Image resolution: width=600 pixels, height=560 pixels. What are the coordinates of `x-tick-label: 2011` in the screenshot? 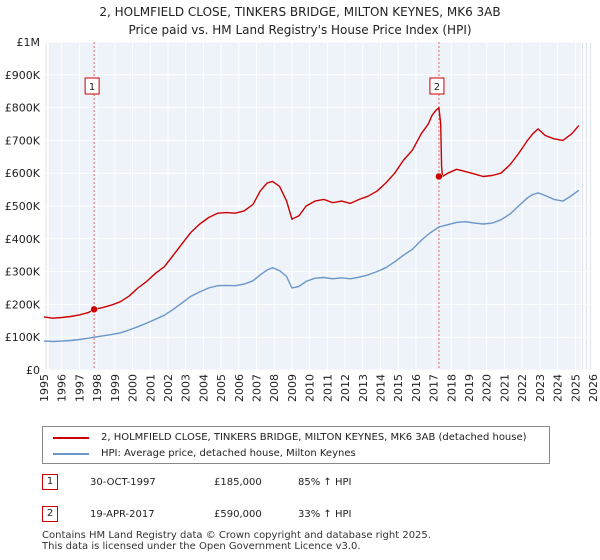 It's located at (327, 388).